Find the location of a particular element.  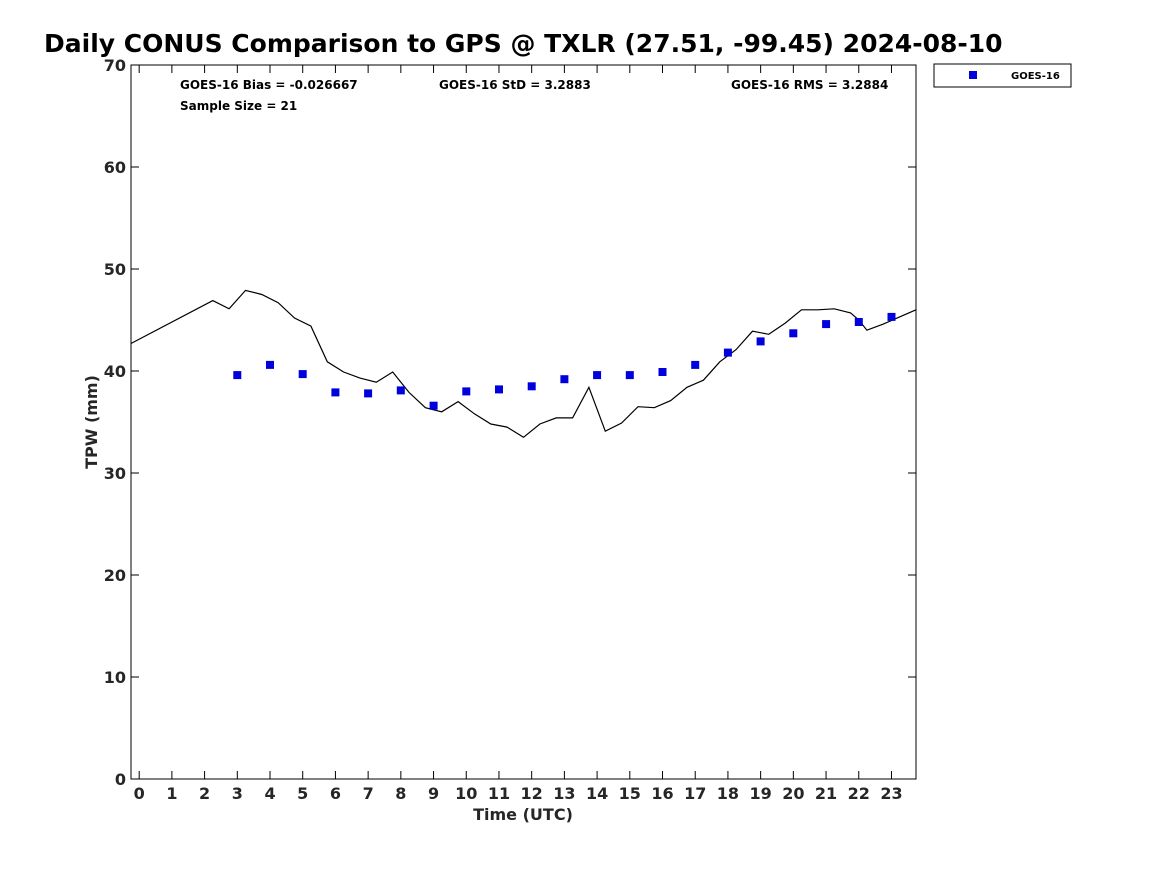

goes-16-series is located at coordinates (564, 361).